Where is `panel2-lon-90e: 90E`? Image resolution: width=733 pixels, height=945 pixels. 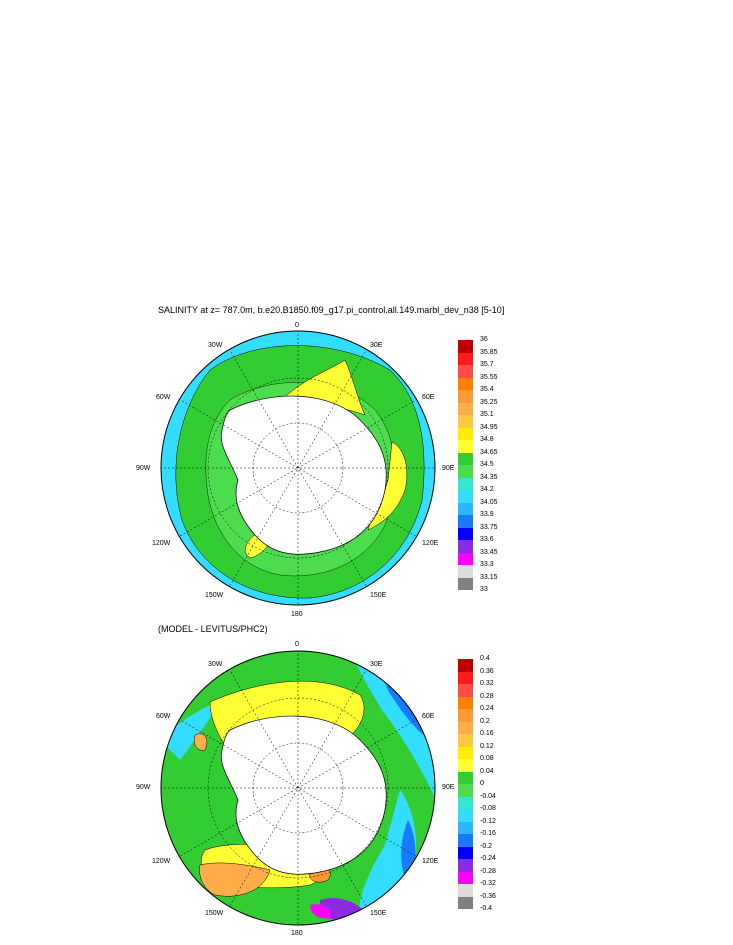
panel2-lon-90e: 90E is located at coordinates (448, 787).